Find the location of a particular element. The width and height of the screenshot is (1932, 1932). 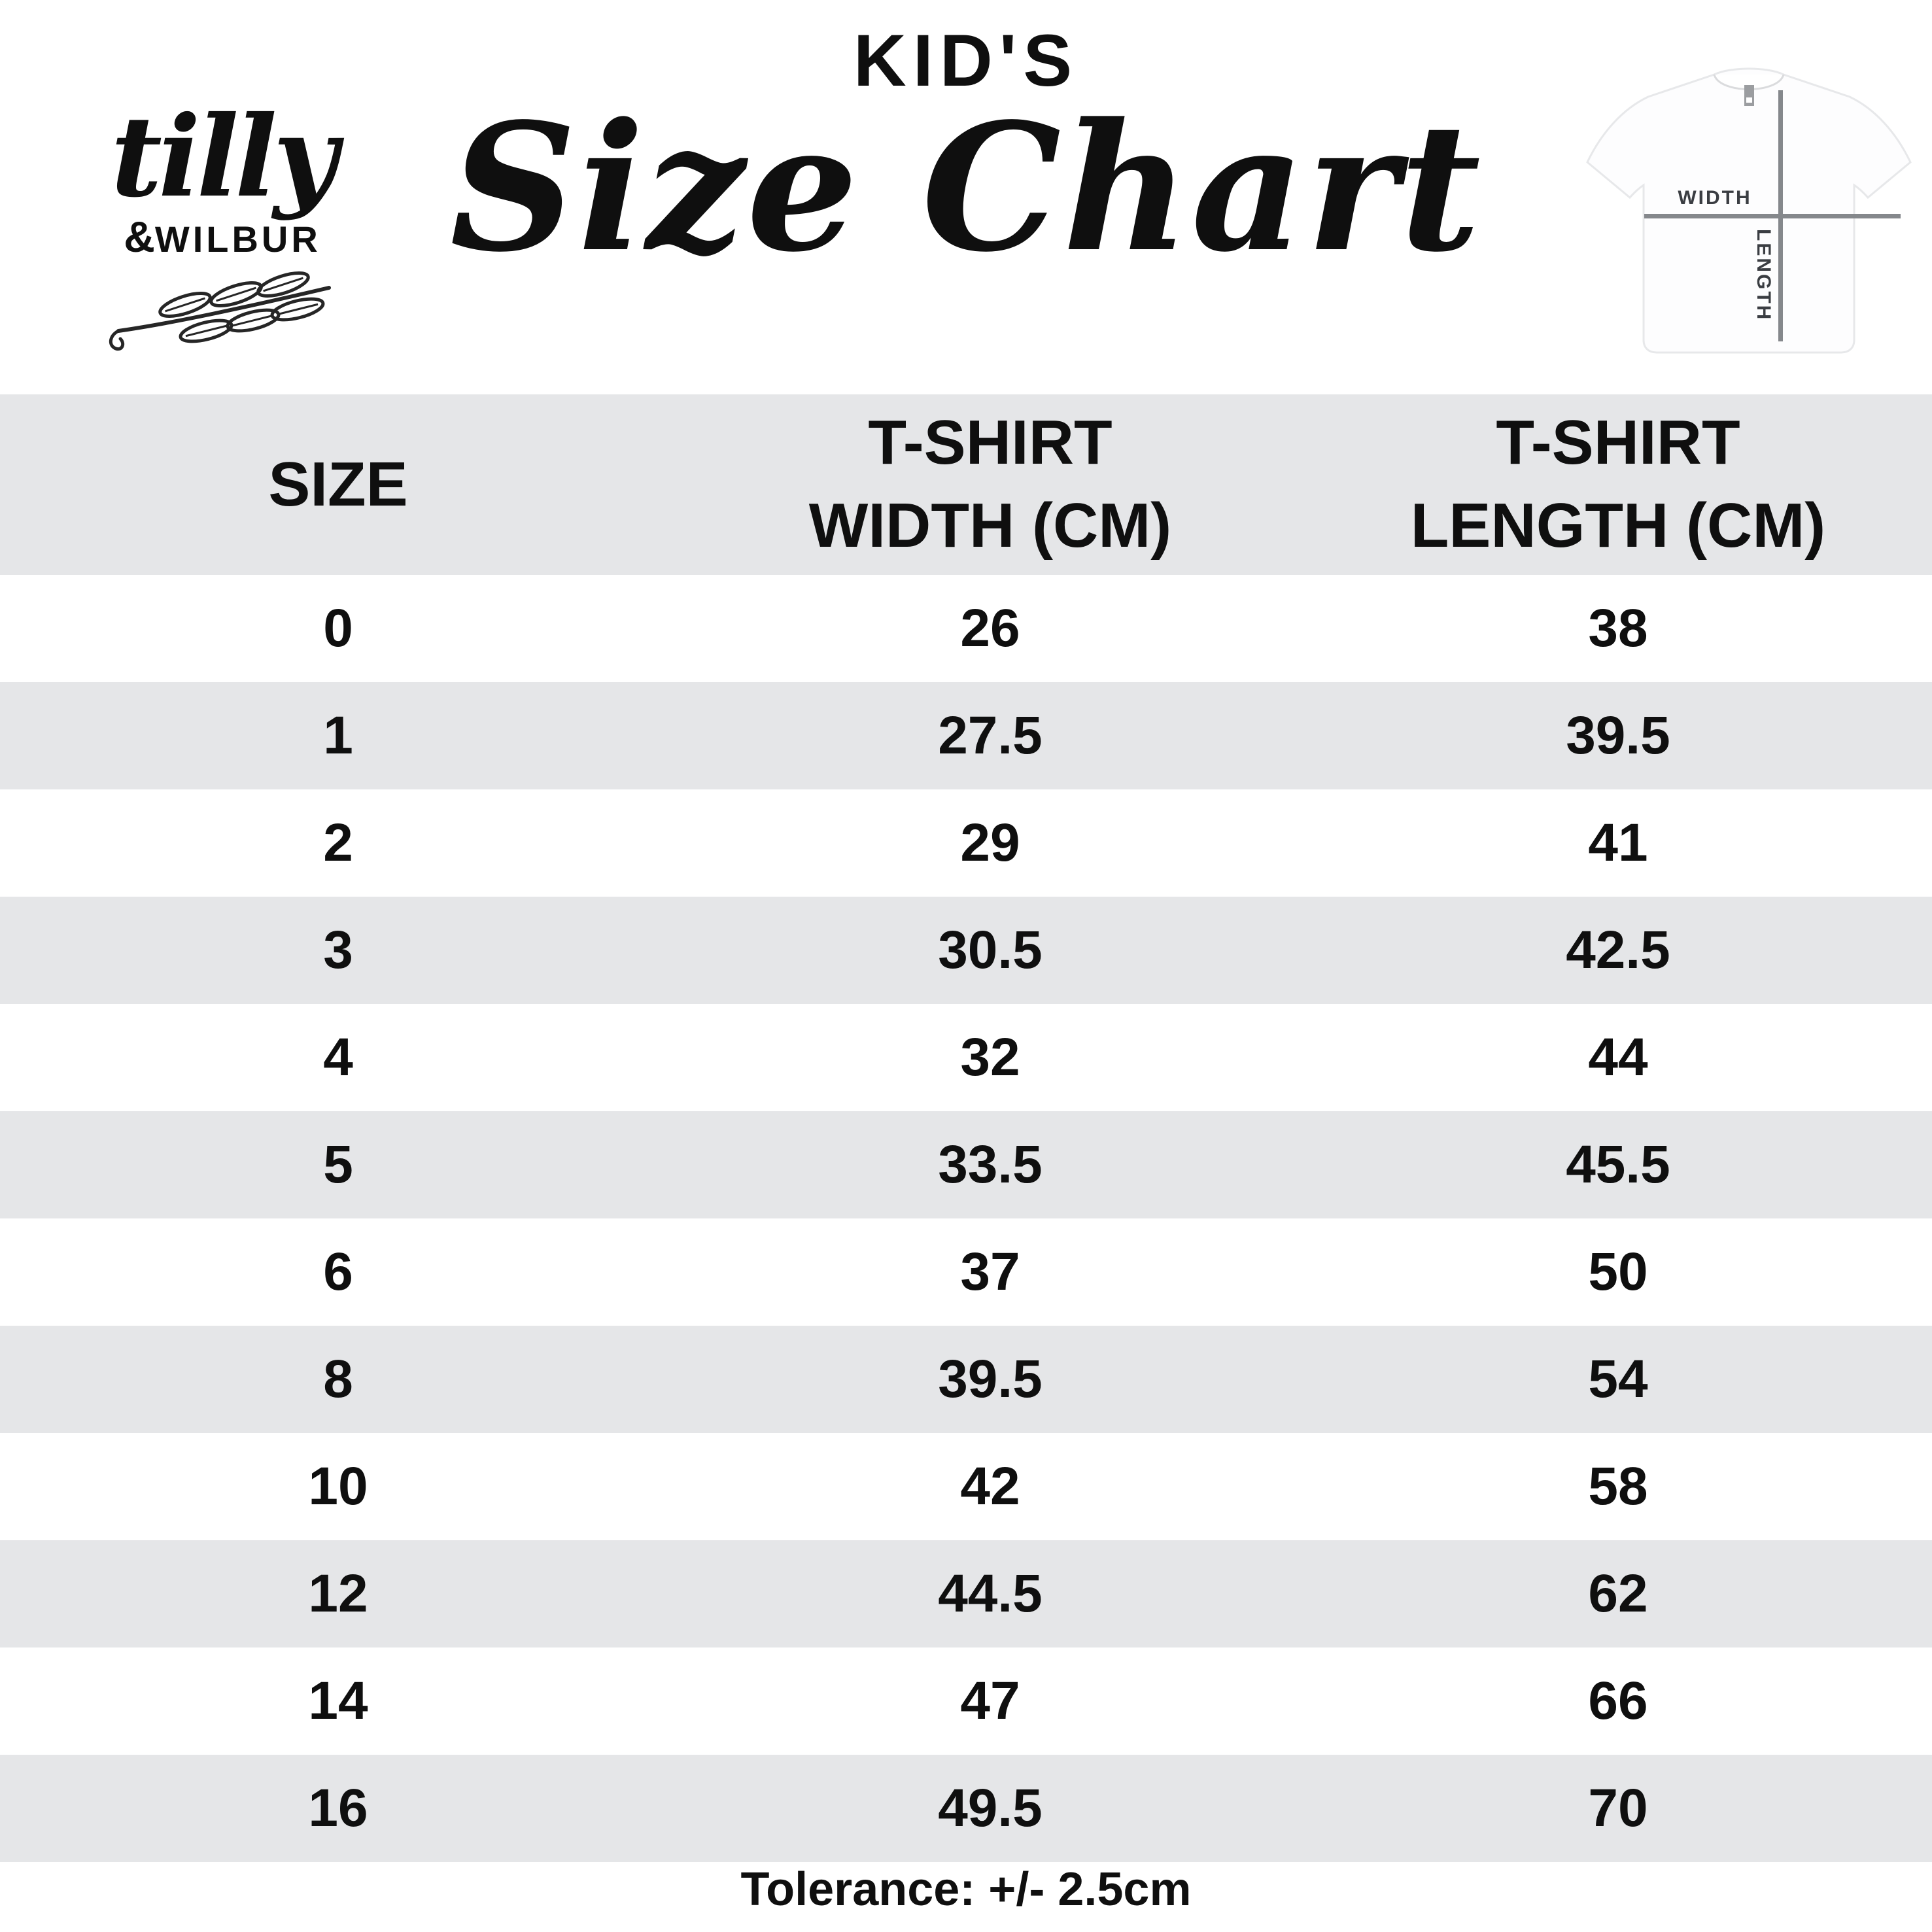

size-cell: 6 is located at coordinates (338, 1272).